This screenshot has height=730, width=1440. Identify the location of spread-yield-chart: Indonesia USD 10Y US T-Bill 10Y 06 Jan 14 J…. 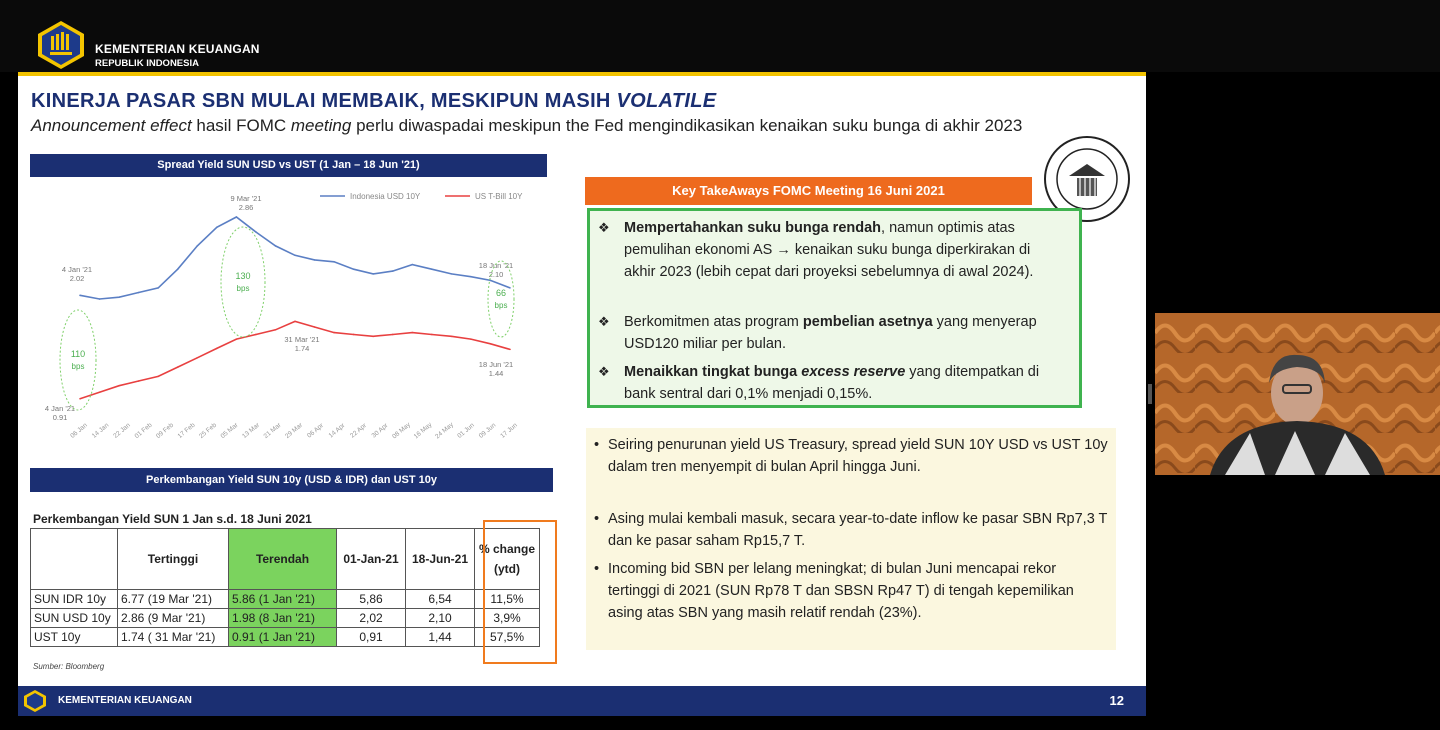
(295, 316).